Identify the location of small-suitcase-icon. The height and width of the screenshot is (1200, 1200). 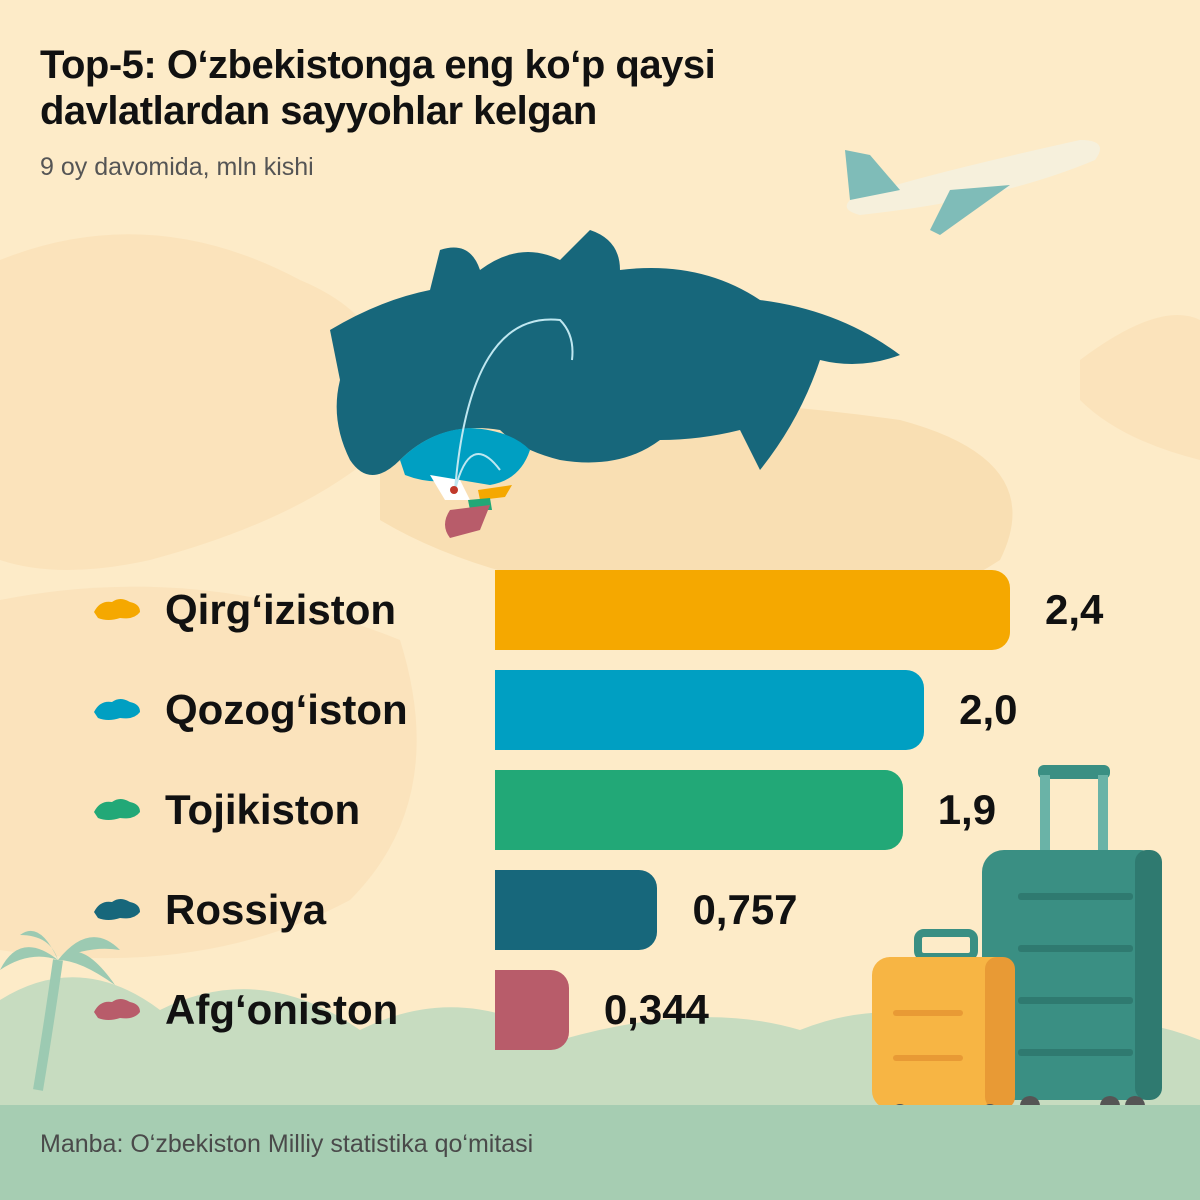
(943, 1024).